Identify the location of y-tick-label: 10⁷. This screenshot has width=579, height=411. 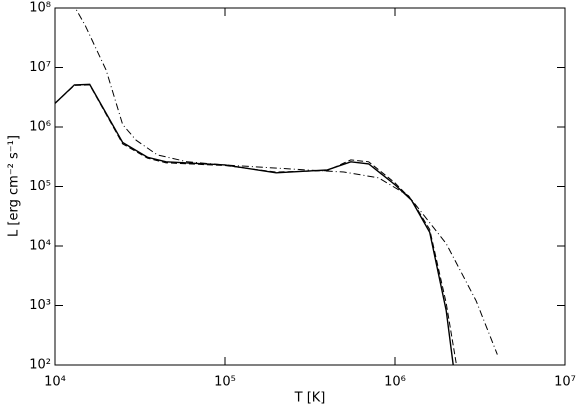
(40, 67).